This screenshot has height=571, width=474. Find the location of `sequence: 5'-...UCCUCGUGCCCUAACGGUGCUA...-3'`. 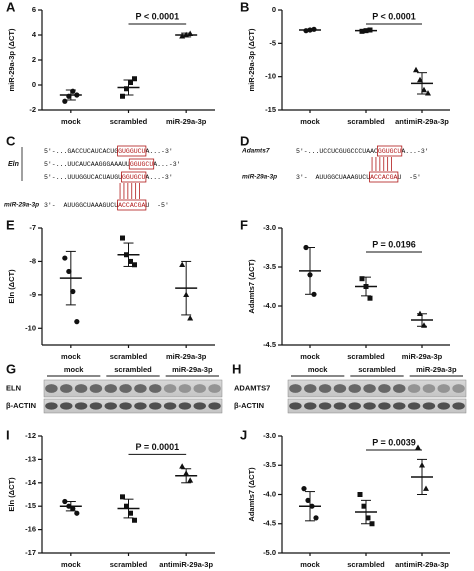

sequence: 5'-...UCCUCGUGCCCUAACGGUGCUA...-3' is located at coordinates (362, 151).